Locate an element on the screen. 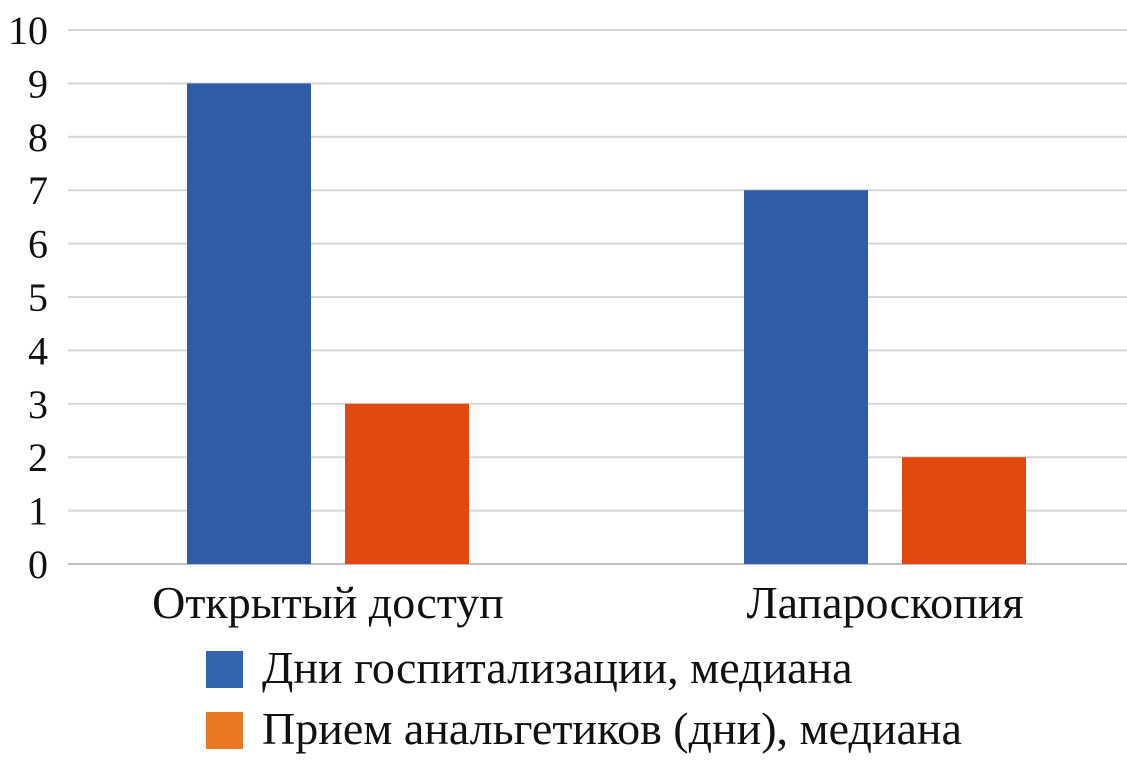 This screenshot has width=1127, height=768. y-tick-label: 2 is located at coordinates (38, 457).